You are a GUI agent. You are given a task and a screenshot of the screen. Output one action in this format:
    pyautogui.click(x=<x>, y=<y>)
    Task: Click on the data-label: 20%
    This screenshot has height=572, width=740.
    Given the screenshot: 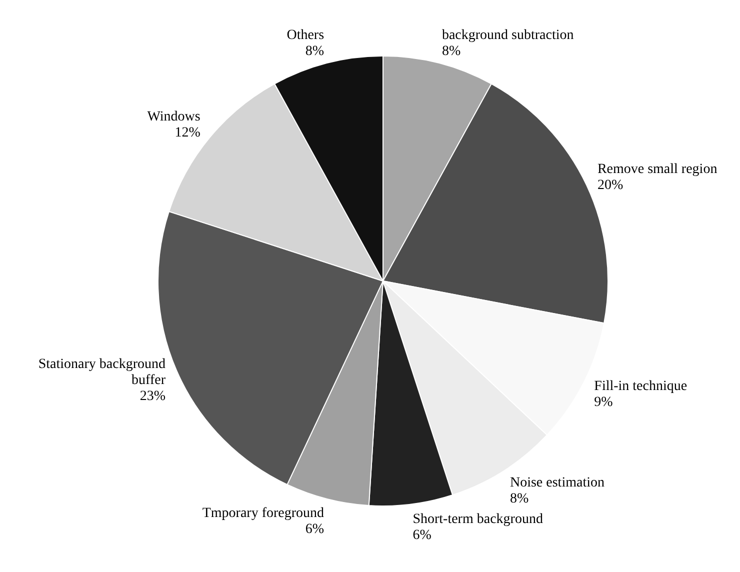 What is the action you would take?
    pyautogui.click(x=610, y=185)
    